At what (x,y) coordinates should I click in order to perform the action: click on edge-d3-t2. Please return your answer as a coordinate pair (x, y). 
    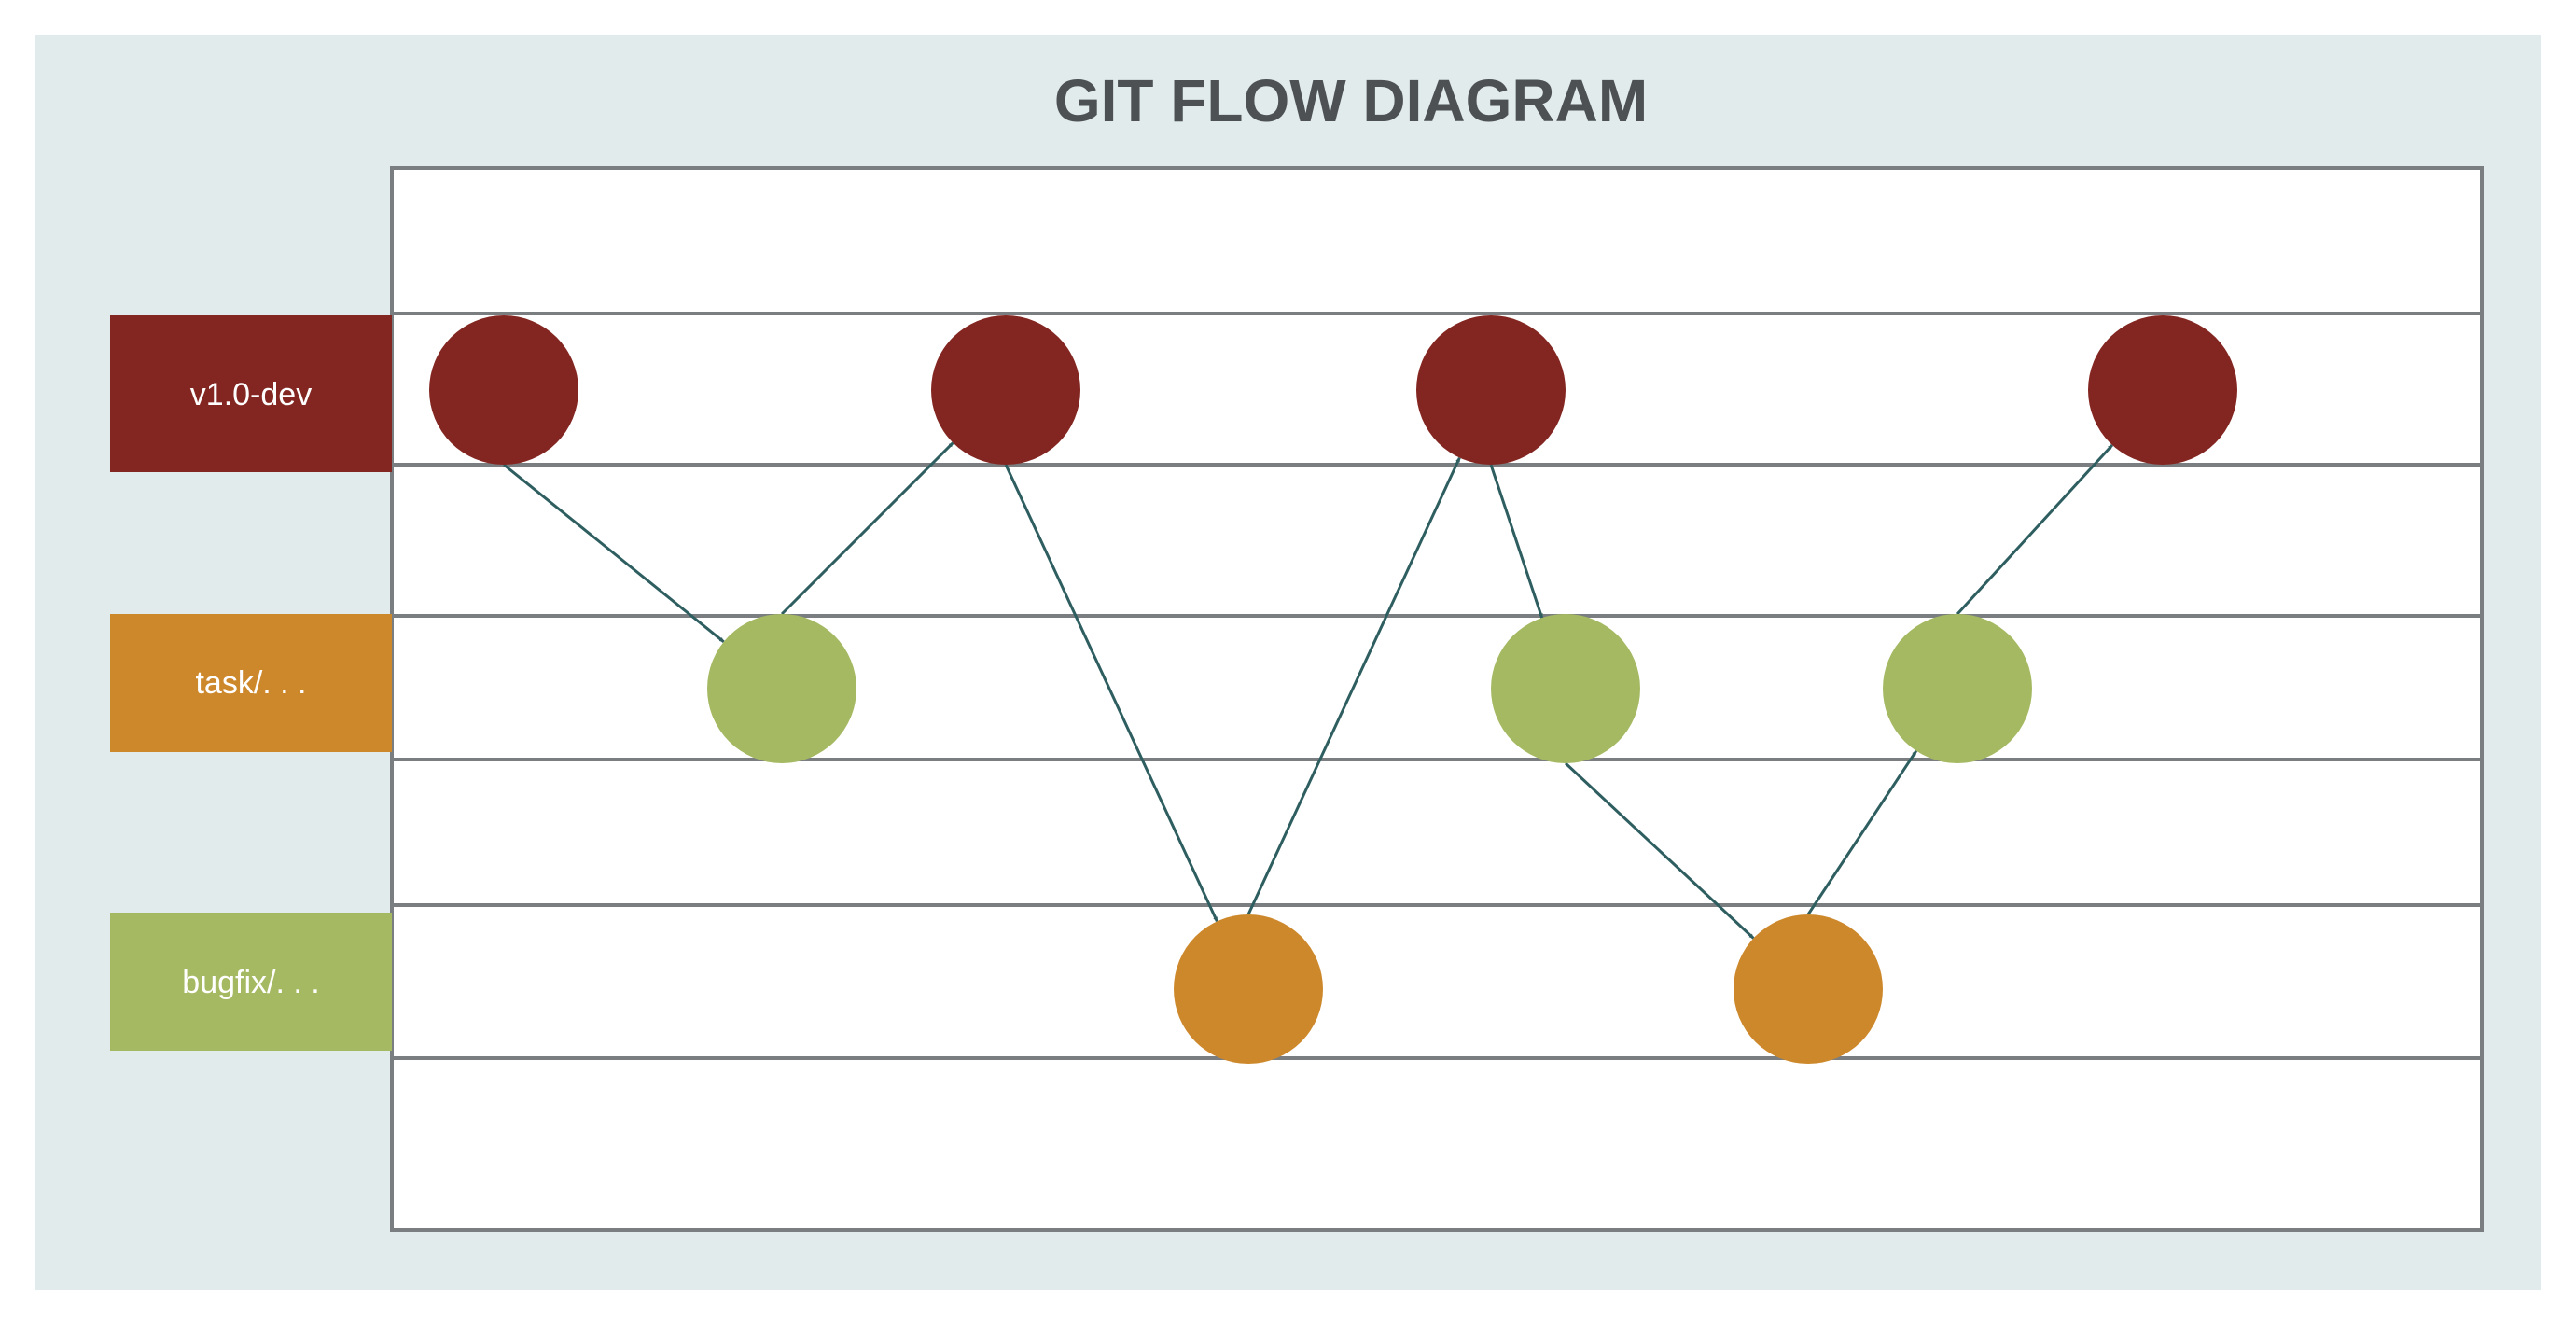
    Looking at the image, I should click on (1516, 541).